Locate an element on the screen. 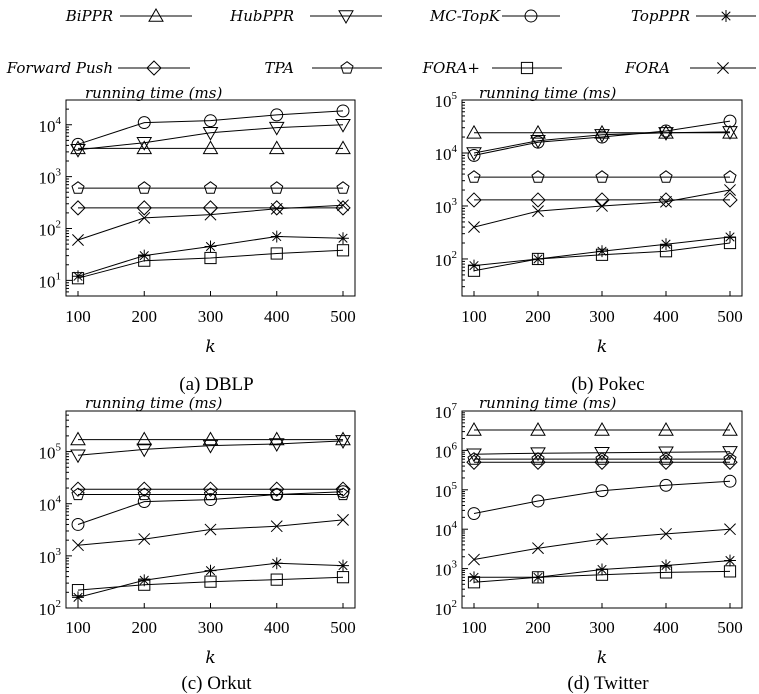 Image resolution: width=759 pixels, height=694 pixels. asterisk-marker is located at coordinates (726, 16).